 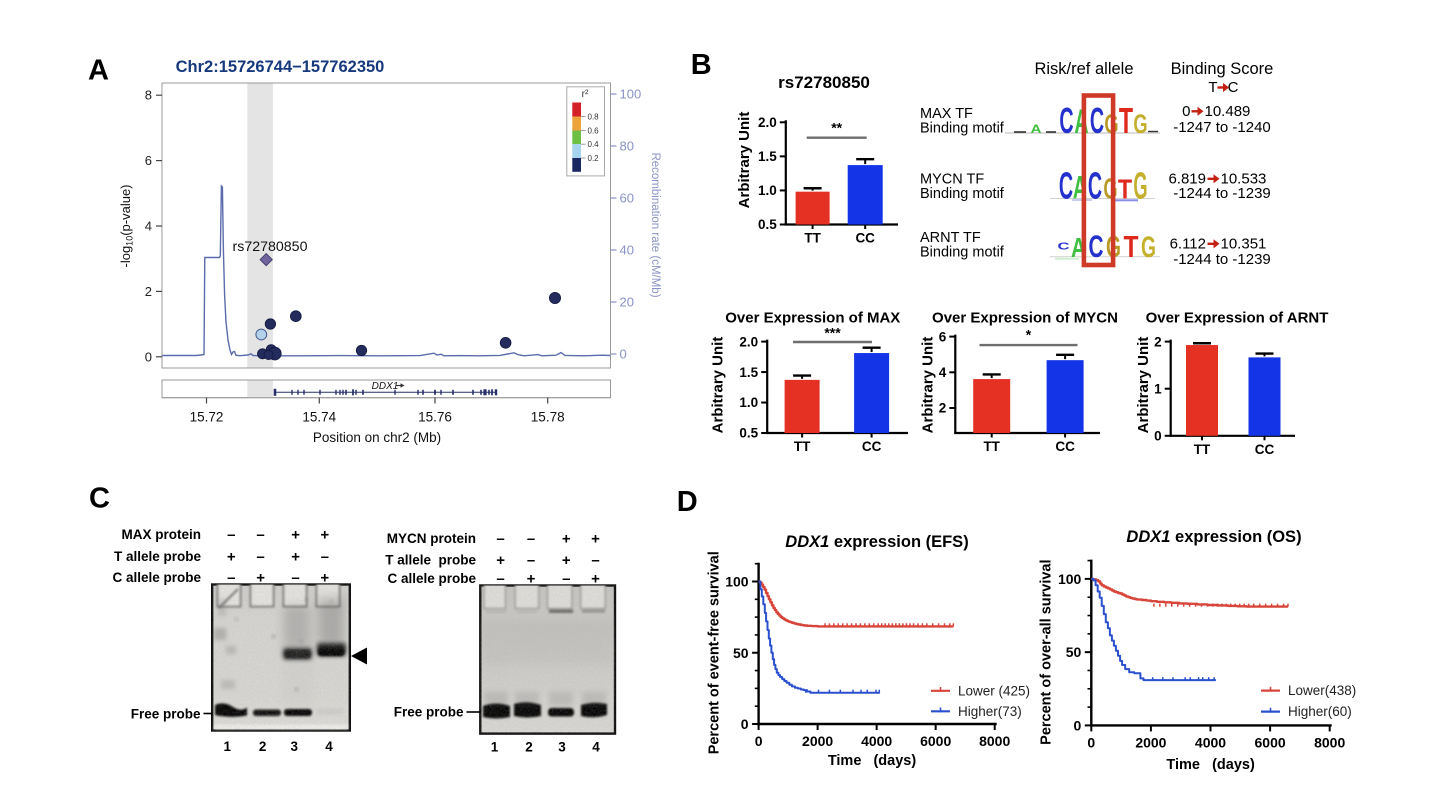 What do you see at coordinates (876, 542) in the screenshot?
I see `svg-text: DDX1 expression (EFS)` at bounding box center [876, 542].